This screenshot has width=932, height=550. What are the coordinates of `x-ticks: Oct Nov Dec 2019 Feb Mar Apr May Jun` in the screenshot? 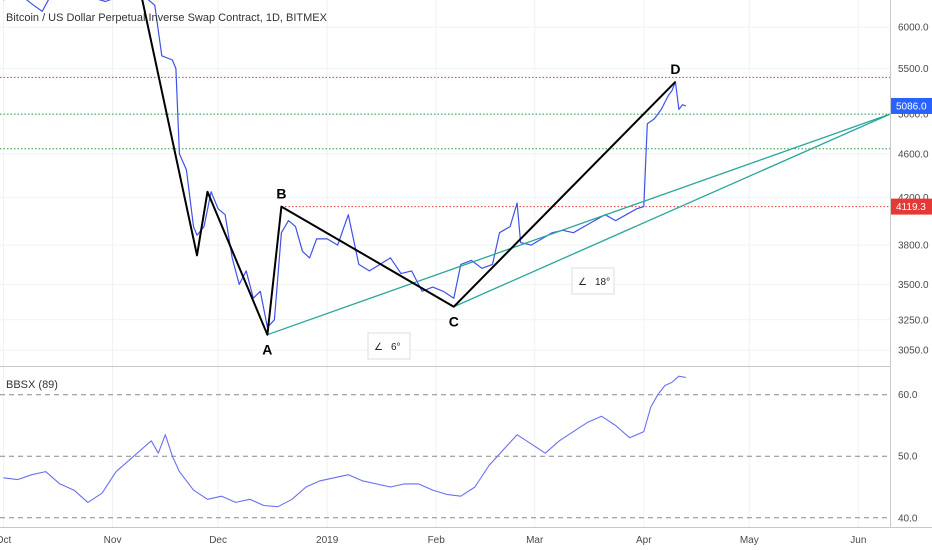 It's located at (433, 540).